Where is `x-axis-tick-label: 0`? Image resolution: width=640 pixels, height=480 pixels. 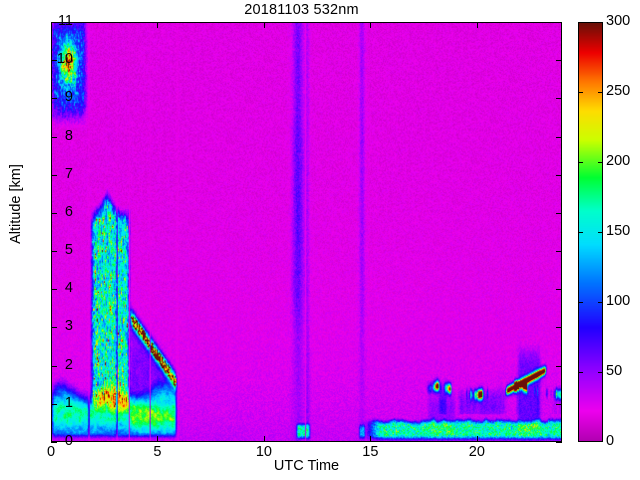
x-axis-tick-label: 0 is located at coordinates (51, 452).